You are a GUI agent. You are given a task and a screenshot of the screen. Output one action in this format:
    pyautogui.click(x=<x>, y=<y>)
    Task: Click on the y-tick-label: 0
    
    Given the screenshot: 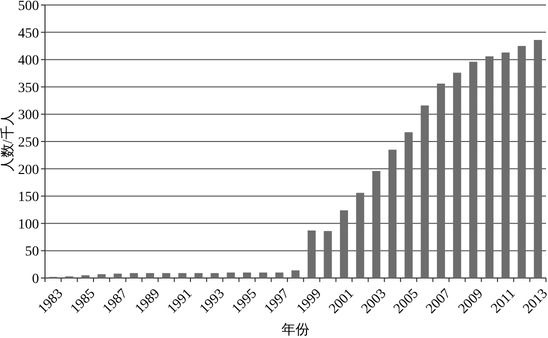 What is the action you would take?
    pyautogui.click(x=35, y=279)
    